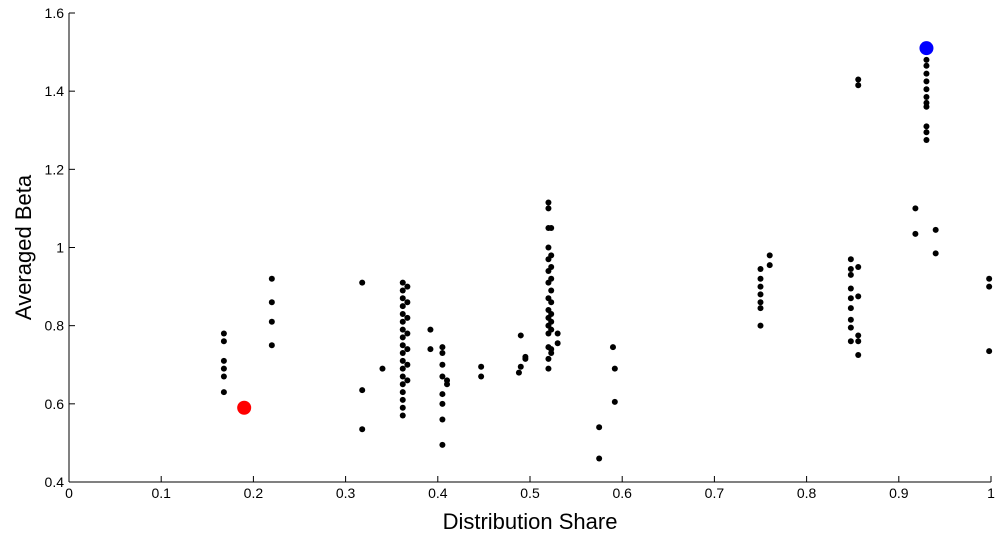 This screenshot has width=1003, height=544. Describe the element at coordinates (530, 488) in the screenshot. I see `x-axis-ticks: 0 0.1 0.2 0.3 0.4 0.5 0.6 0.7 0.8 0.9 1` at that location.